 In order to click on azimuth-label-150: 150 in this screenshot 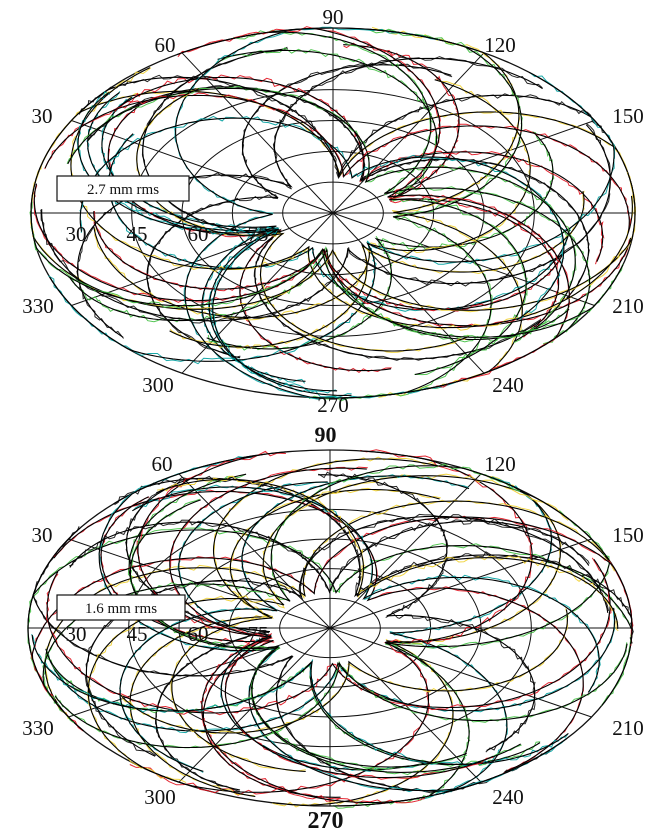, I will do `click(628, 116)`.